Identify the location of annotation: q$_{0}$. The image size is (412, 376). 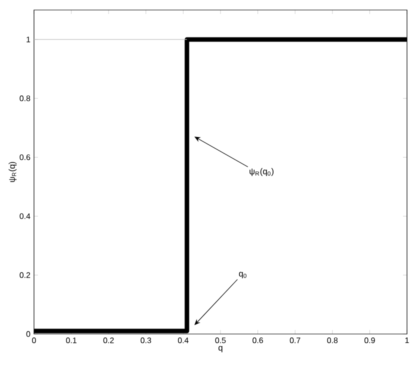
(242, 275).